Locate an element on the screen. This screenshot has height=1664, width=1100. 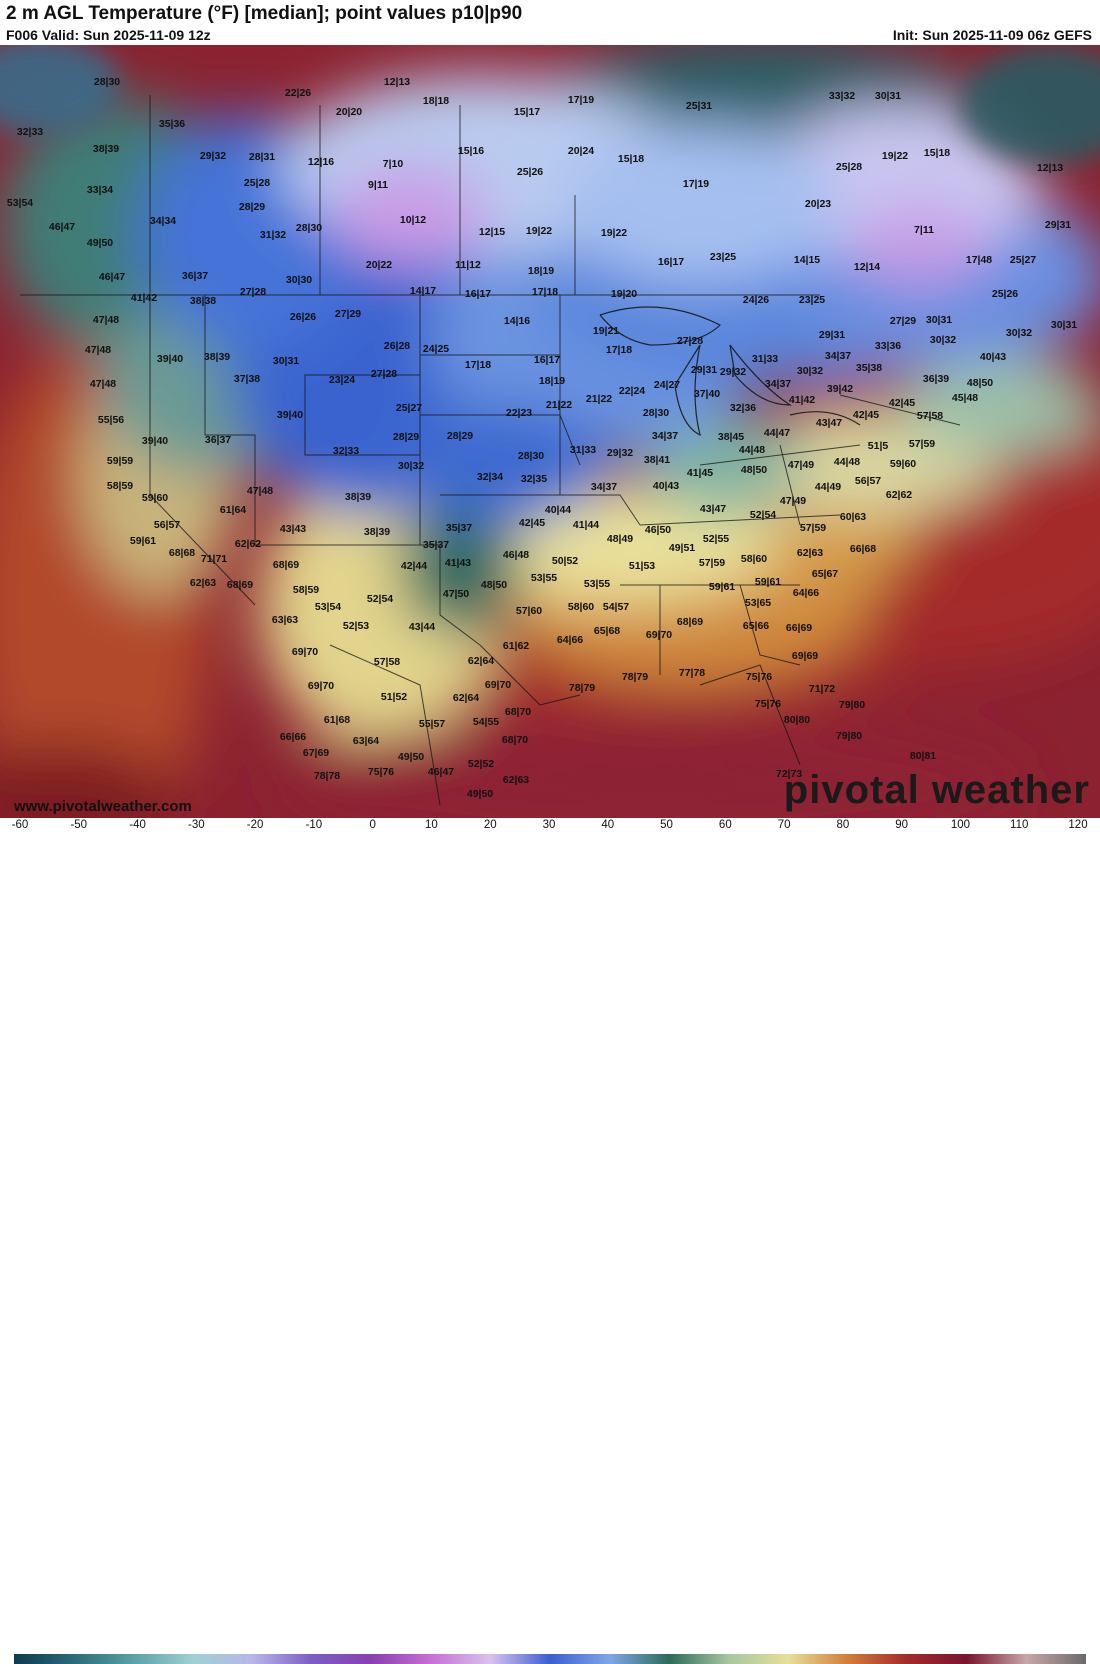
point-value: 43|47 is located at coordinates (713, 508).